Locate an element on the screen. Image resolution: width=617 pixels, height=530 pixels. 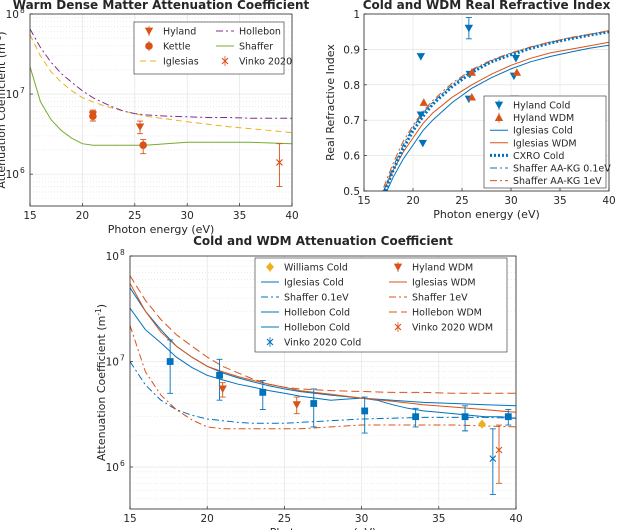
y-tick-label: 0.5 is located at coordinates (351, 192).